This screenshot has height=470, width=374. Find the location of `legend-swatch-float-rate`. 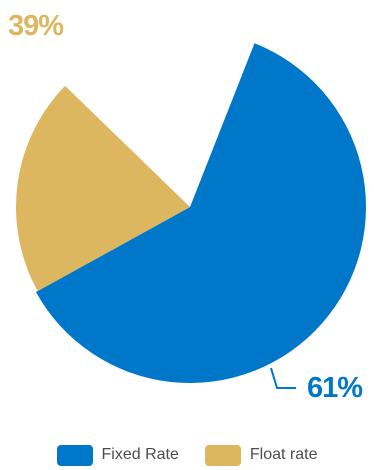

legend-swatch-float-rate is located at coordinates (222, 455).